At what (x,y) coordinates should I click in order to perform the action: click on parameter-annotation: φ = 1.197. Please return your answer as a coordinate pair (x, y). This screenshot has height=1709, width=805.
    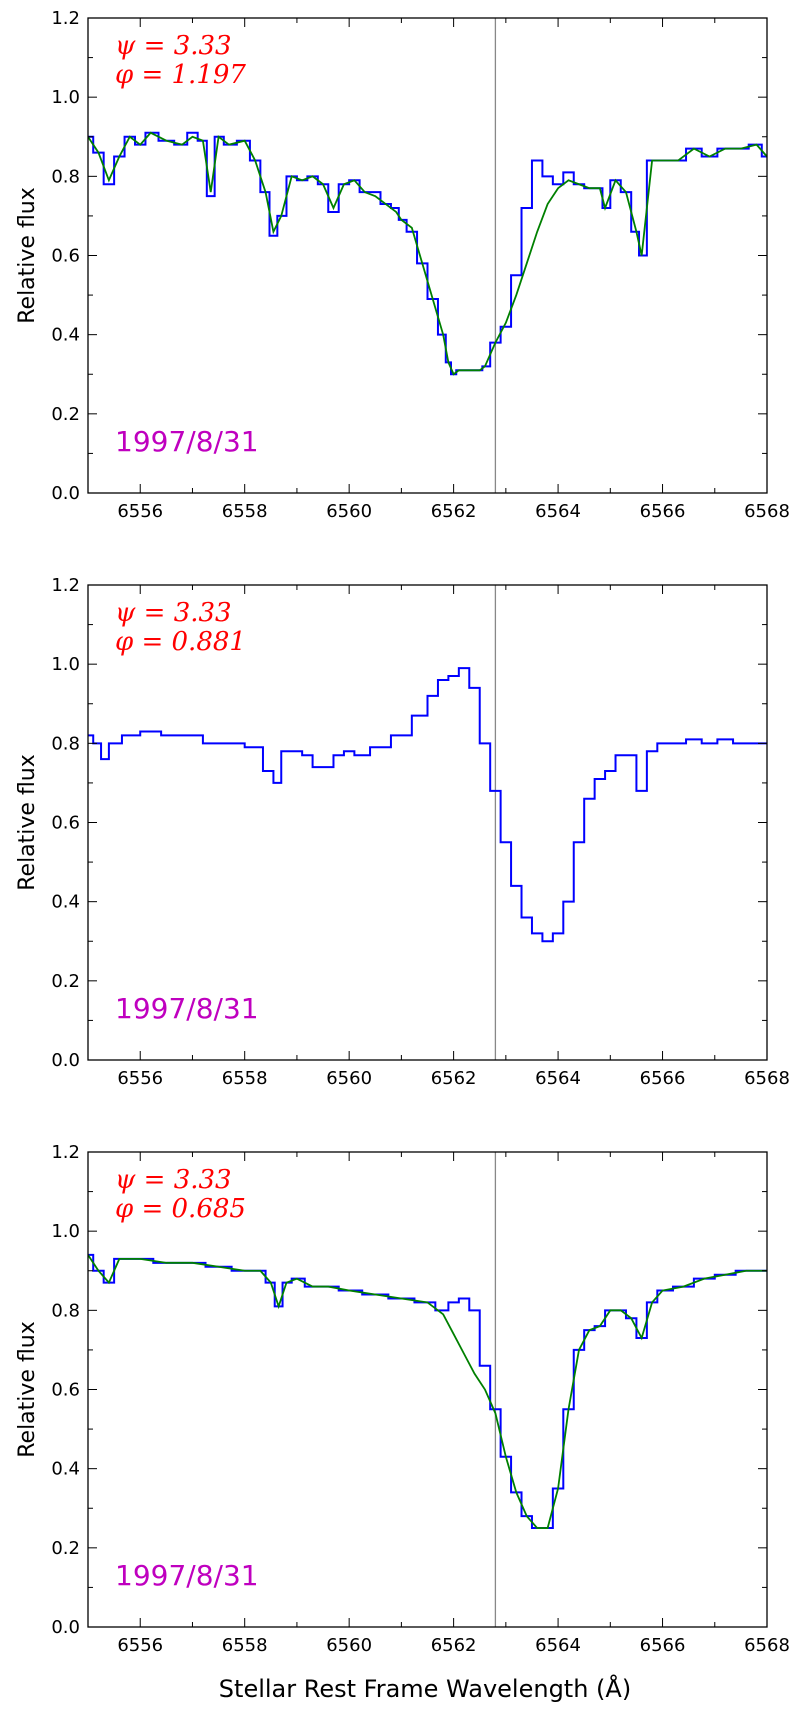
    Looking at the image, I should click on (180, 75).